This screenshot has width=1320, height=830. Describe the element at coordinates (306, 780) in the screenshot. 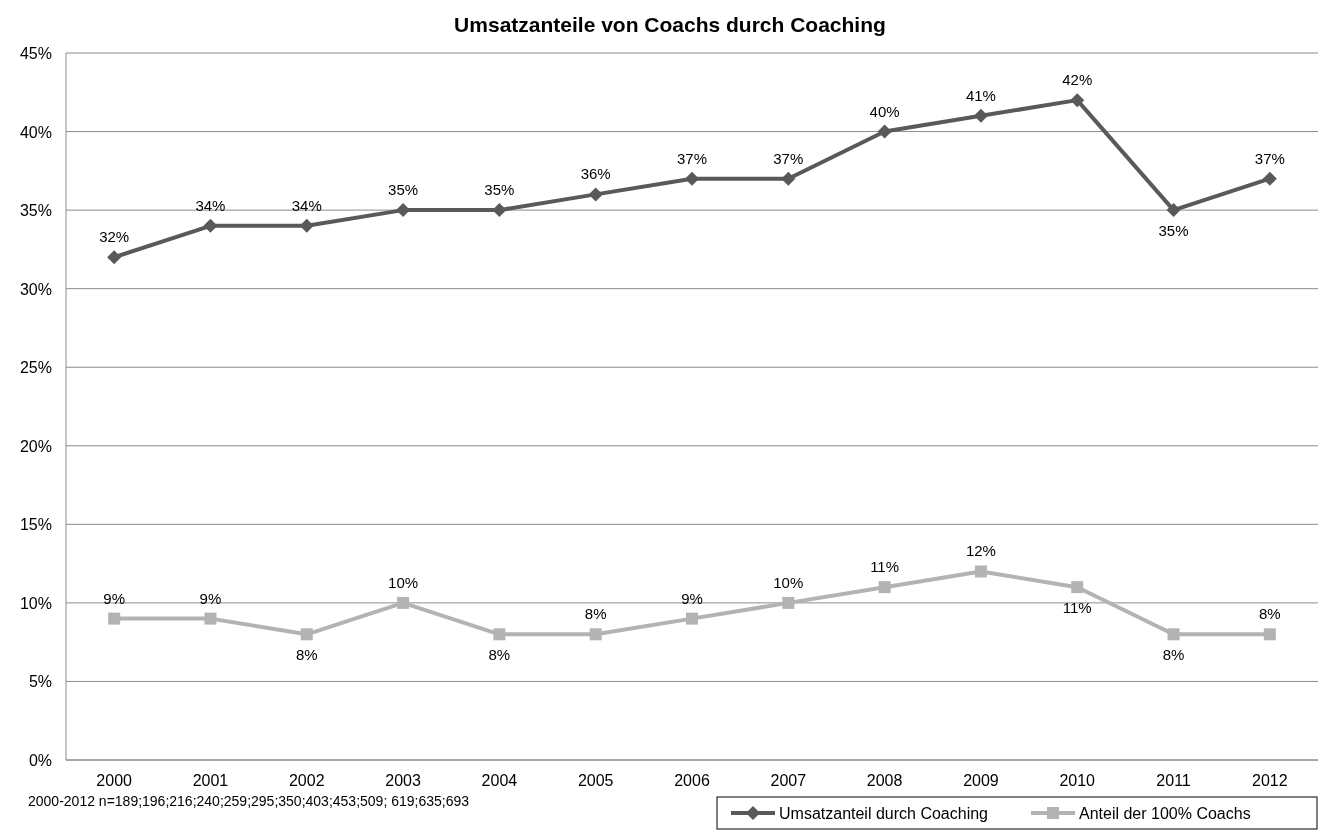

I see `x-tick-label: 2002` at that location.